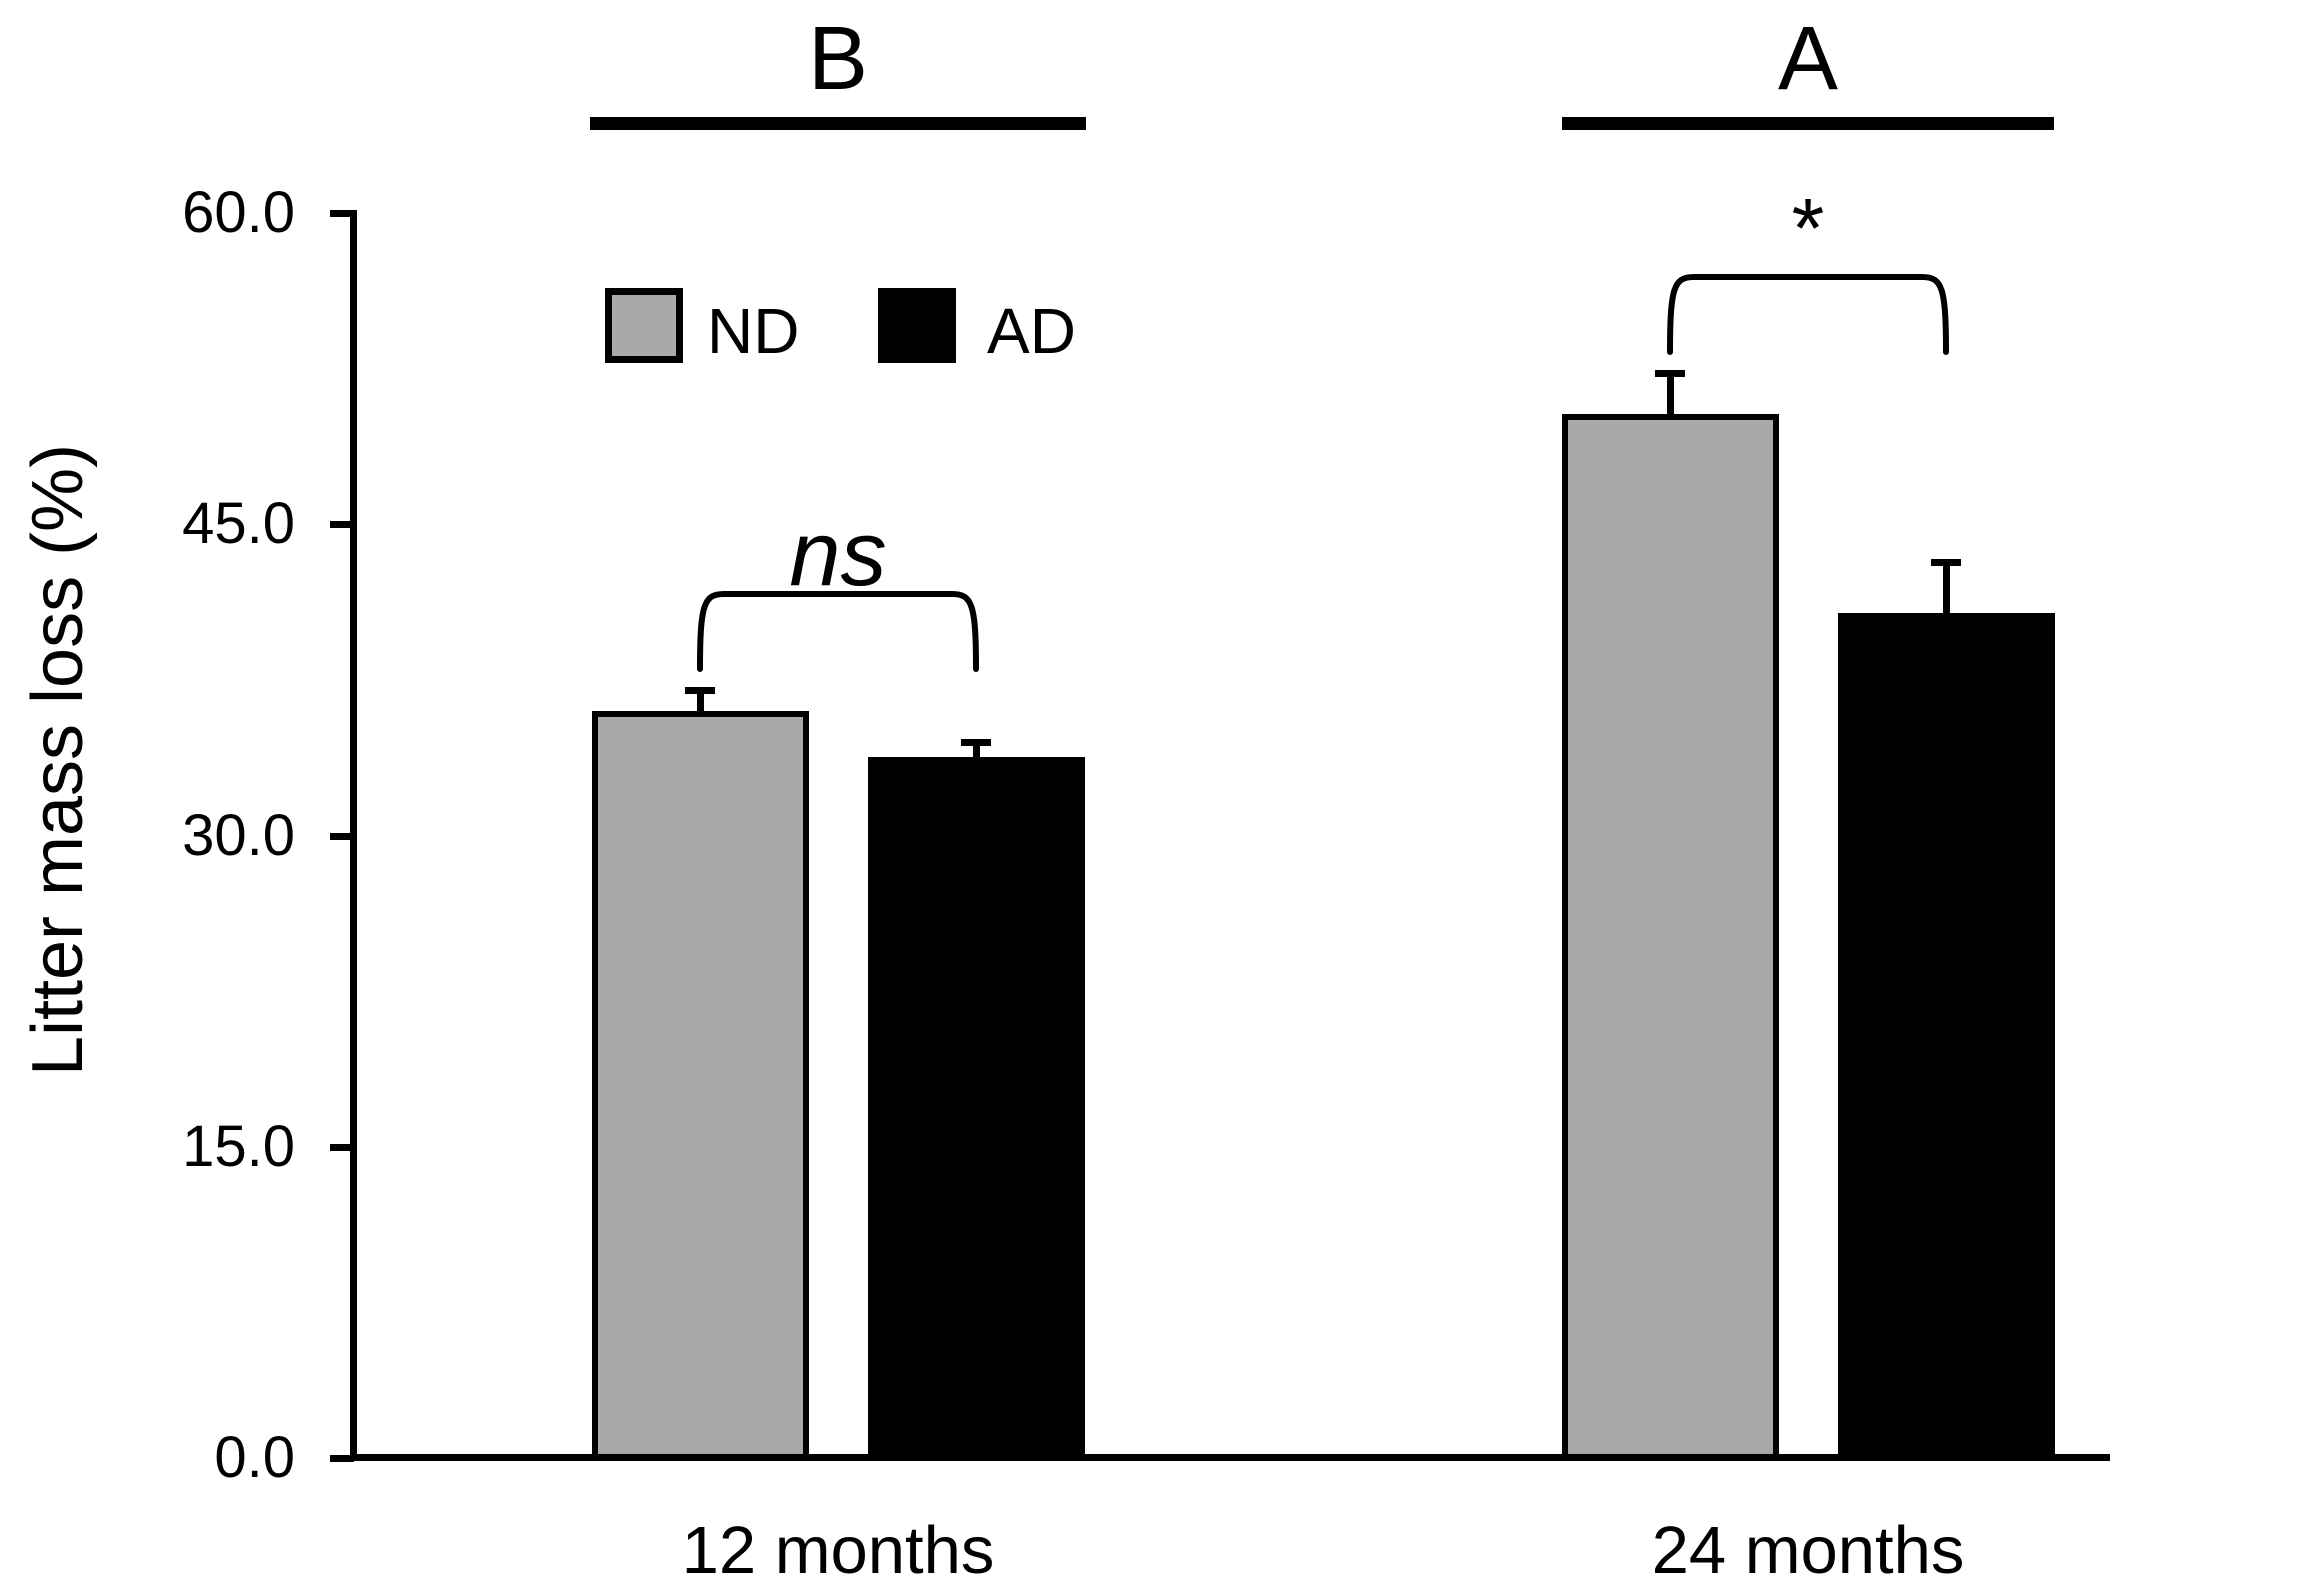 This screenshot has height=1588, width=2312. I want to click on y-tick-label: 30.0, so click(238, 835).